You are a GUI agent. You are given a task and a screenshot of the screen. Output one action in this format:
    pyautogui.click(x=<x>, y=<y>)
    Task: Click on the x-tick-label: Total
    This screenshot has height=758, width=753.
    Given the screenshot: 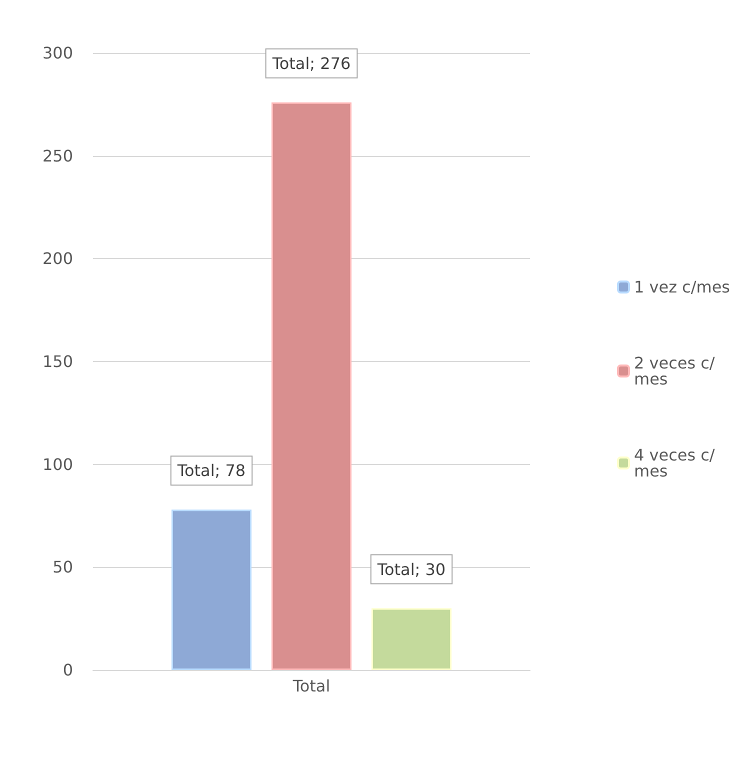 What is the action you would take?
    pyautogui.click(x=311, y=686)
    